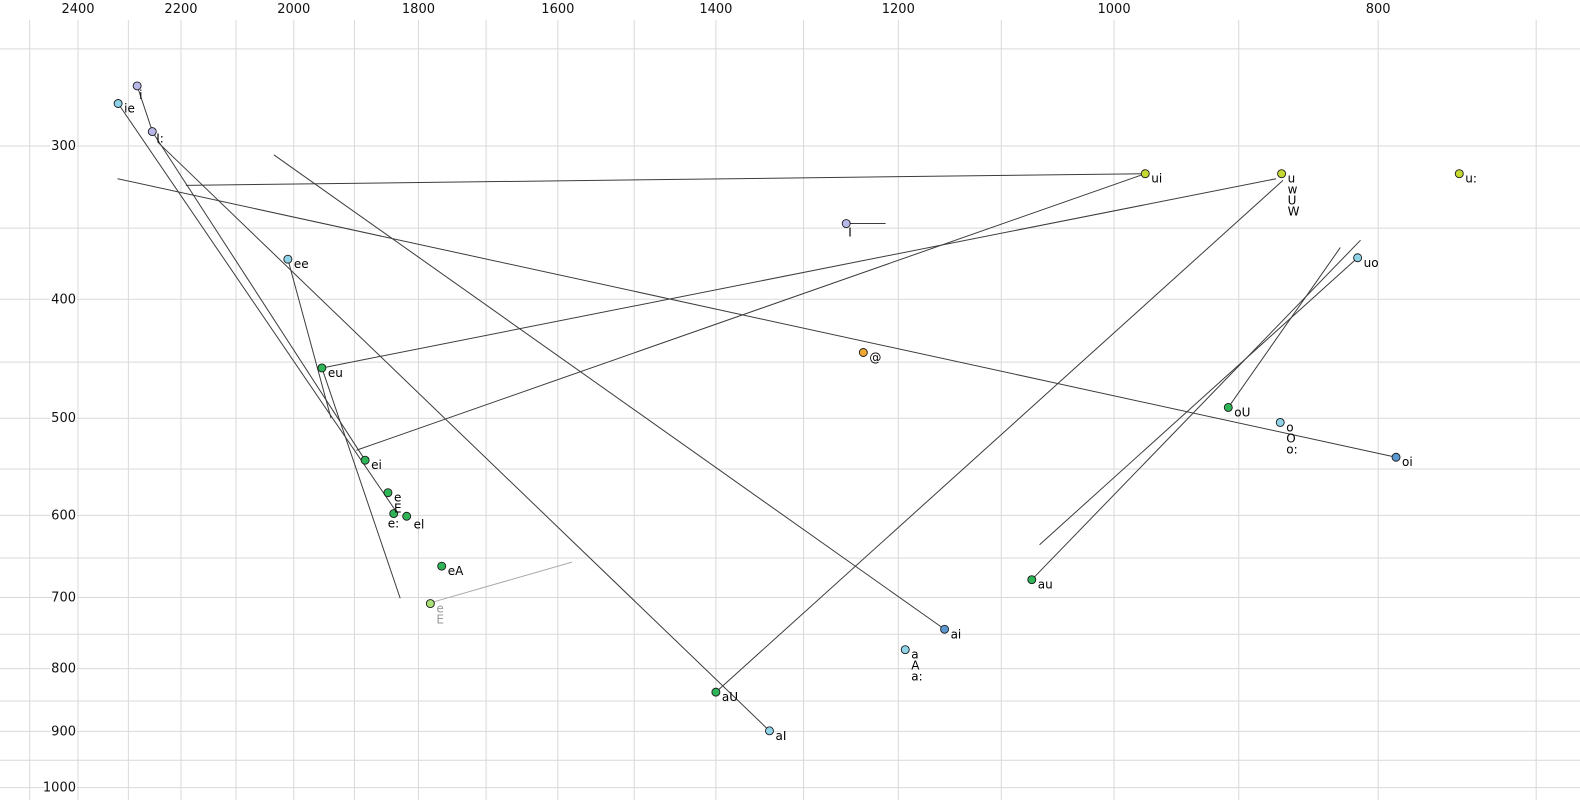  I want to click on vowel-label-oU: oU, so click(1242, 412).